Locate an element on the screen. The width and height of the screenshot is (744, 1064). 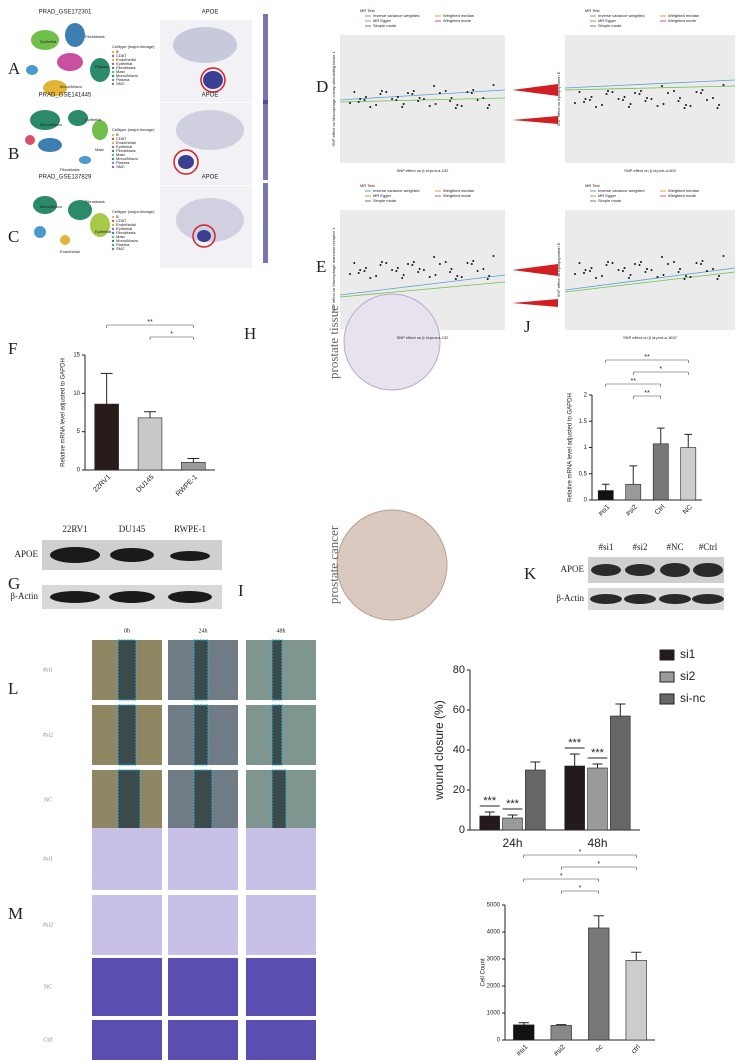
y-tick-label: 1 is located at coordinates (586, 448).